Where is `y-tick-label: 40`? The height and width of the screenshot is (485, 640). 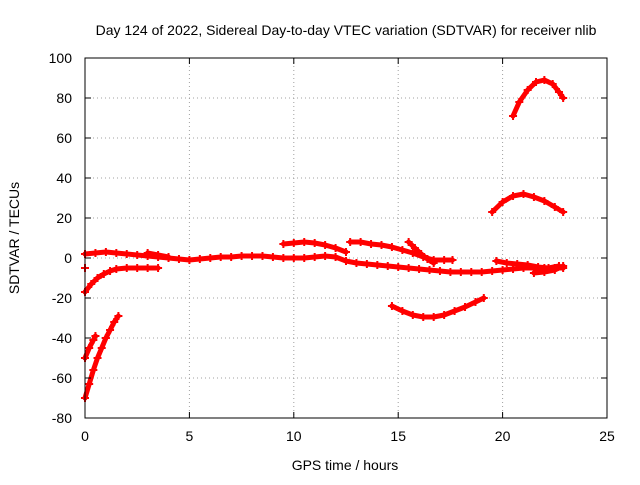
y-tick-label: 40 is located at coordinates (64, 178).